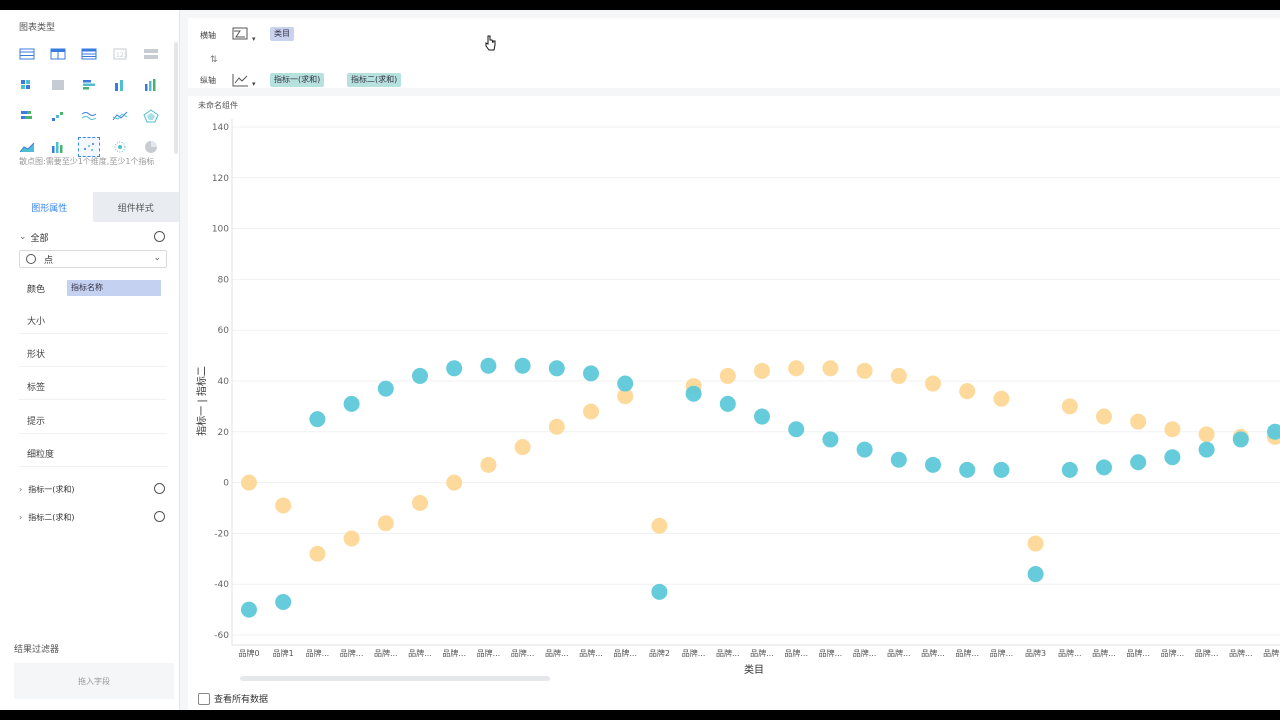 The width and height of the screenshot is (1280, 720). Describe the element at coordinates (159, 488) in the screenshot. I see `measure-1-refresh-icon` at that location.